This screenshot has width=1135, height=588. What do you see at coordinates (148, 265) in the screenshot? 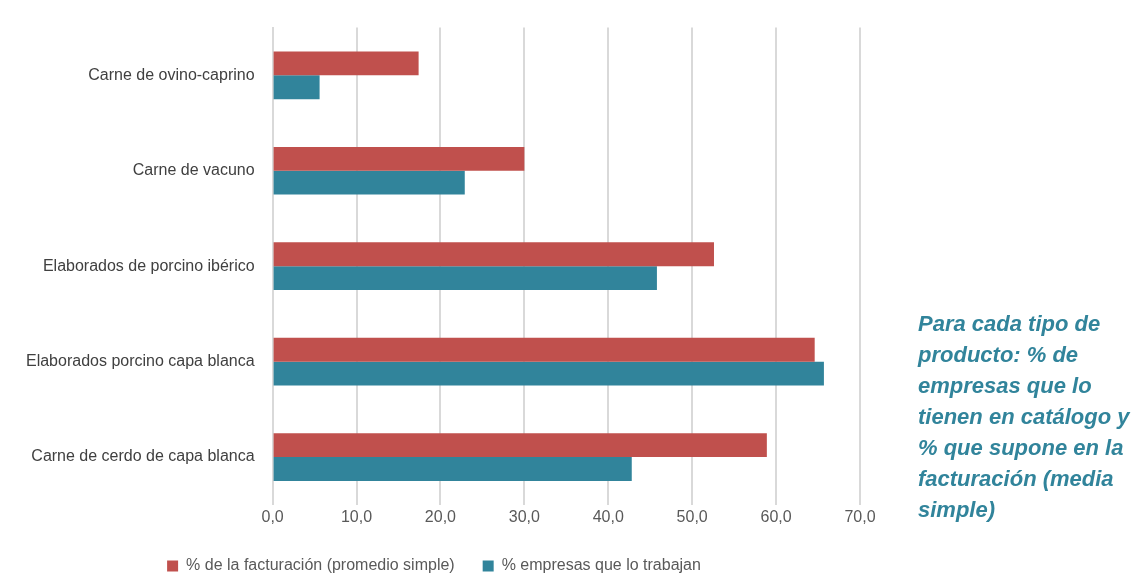
I see `y-tick-label: Elaborados de porcino ibérico` at bounding box center [148, 265].